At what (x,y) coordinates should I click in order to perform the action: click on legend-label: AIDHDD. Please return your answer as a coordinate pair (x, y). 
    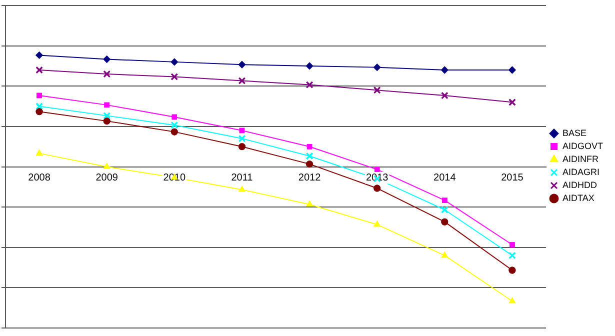
    Looking at the image, I should click on (580, 185).